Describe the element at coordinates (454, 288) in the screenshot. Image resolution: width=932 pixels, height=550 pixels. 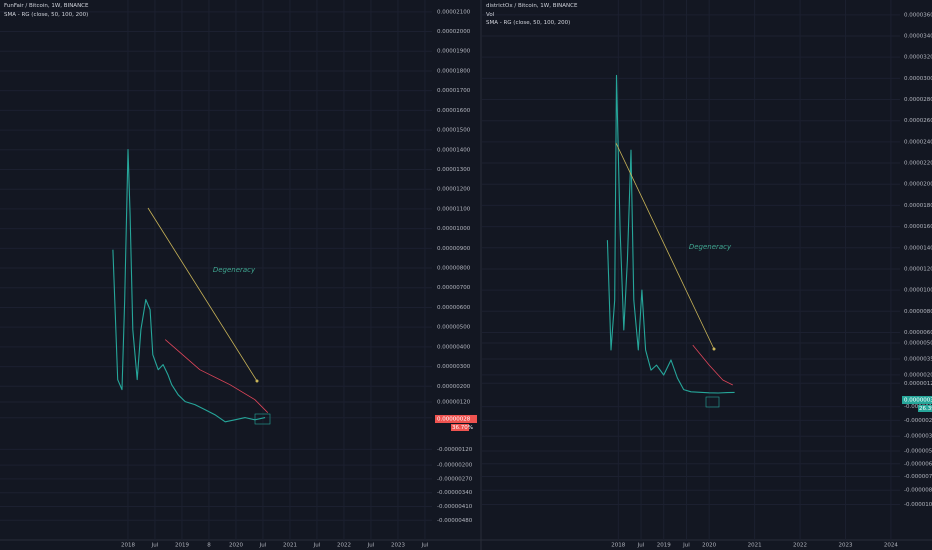
I see `y-tick-label: 0.00000700` at that location.